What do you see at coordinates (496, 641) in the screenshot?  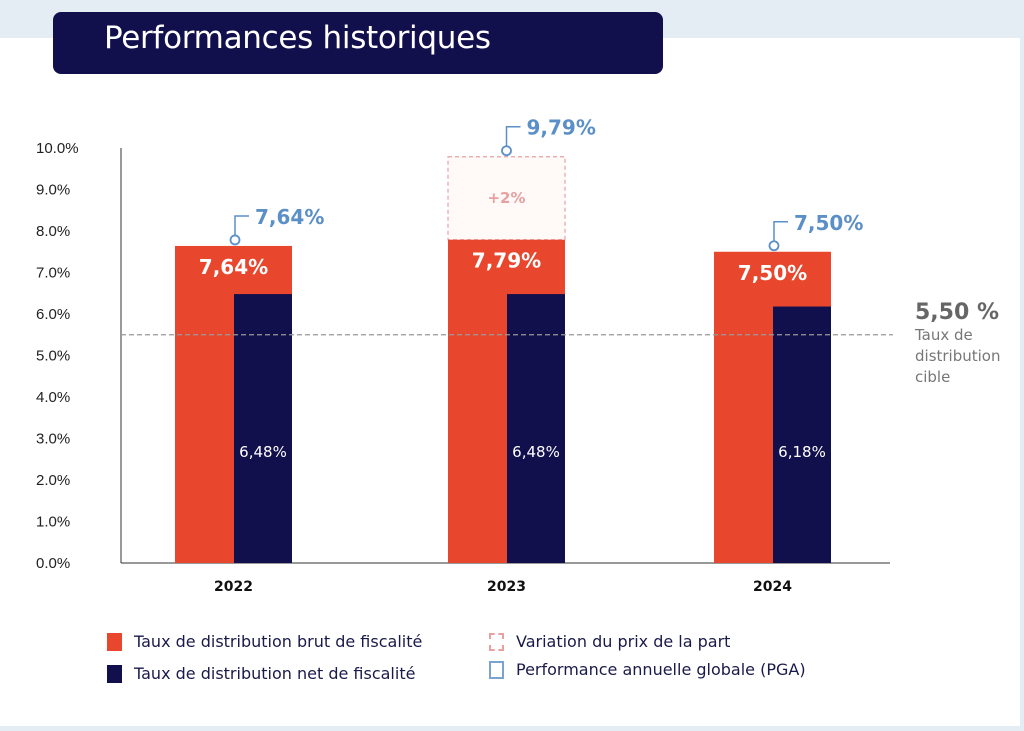 I see `legend-swatch-variation` at bounding box center [496, 641].